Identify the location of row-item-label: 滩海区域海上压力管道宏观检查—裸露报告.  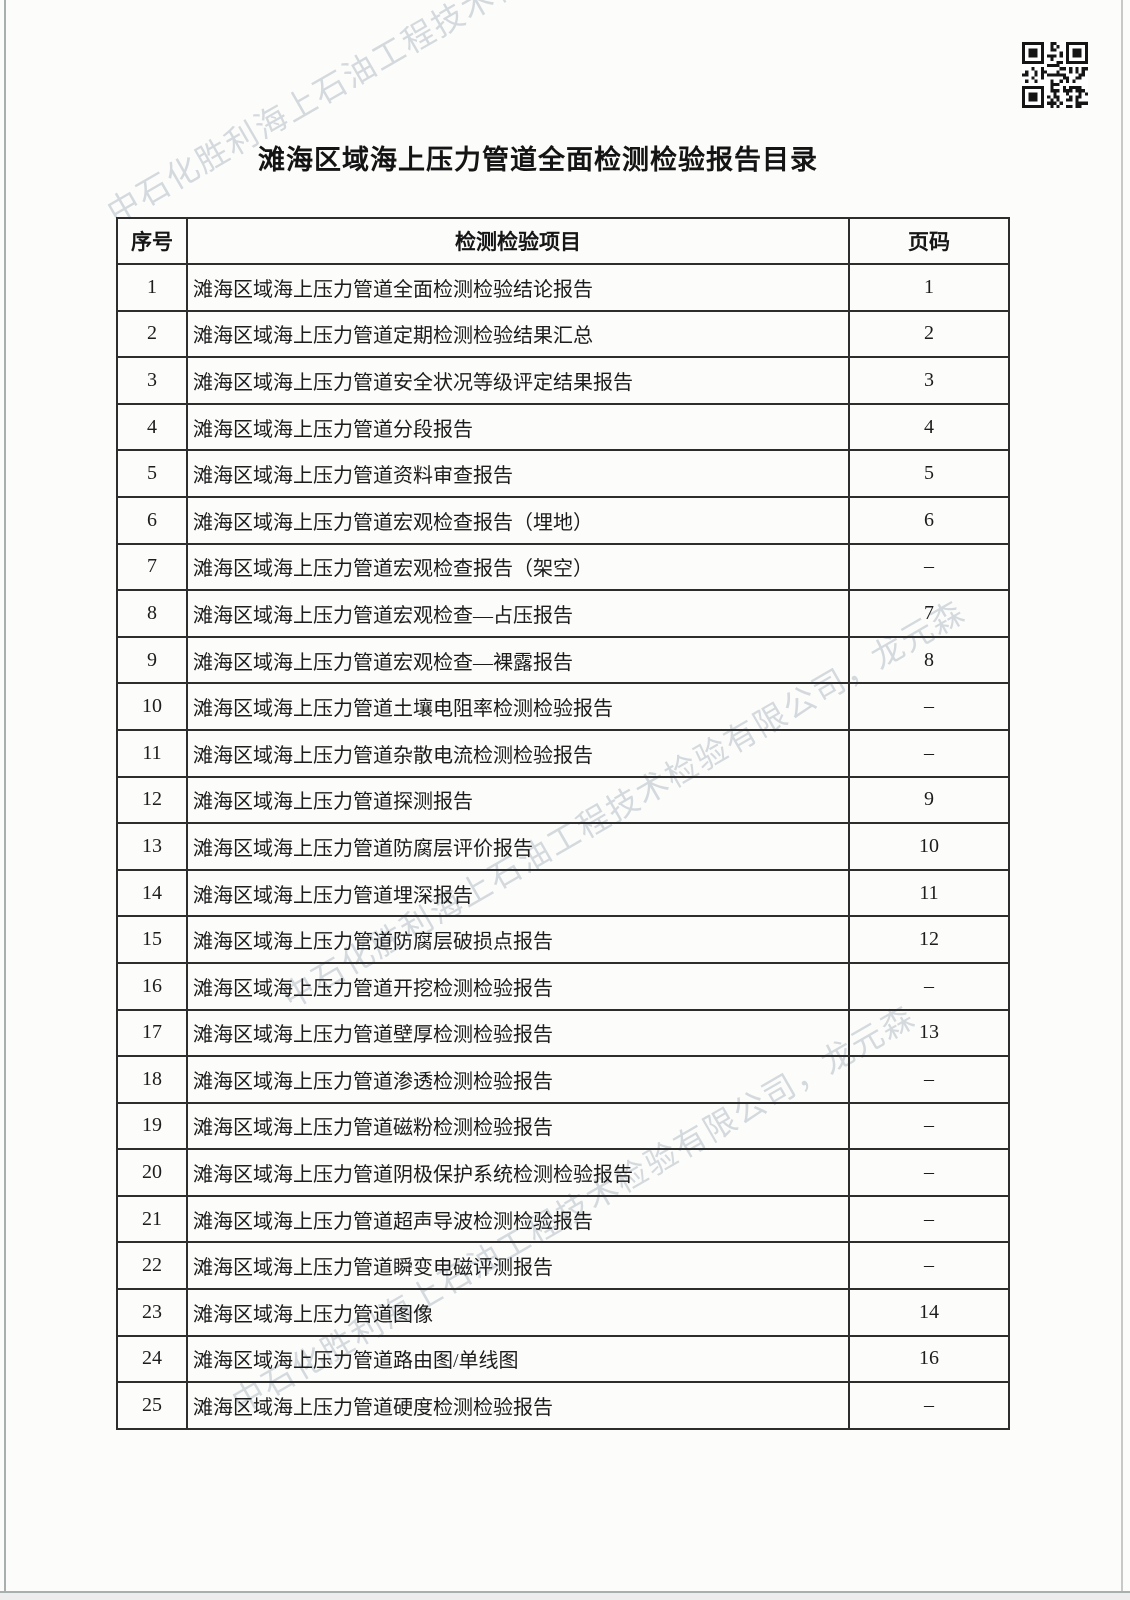
(518, 660).